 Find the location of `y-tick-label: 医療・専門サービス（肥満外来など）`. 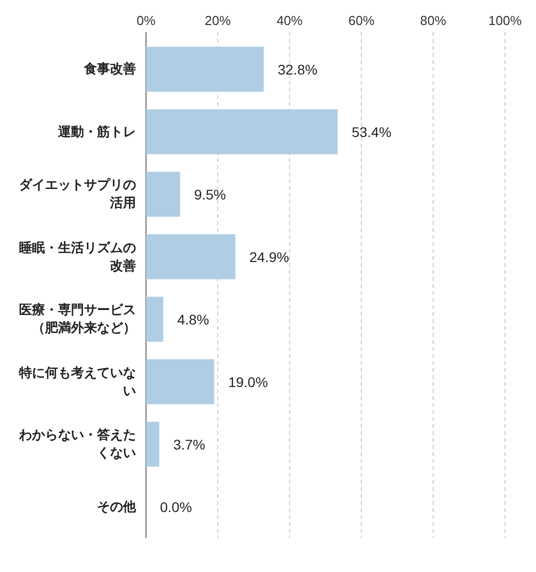

y-tick-label: 医療・専門サービス（肥満外来など） is located at coordinates (77, 319).